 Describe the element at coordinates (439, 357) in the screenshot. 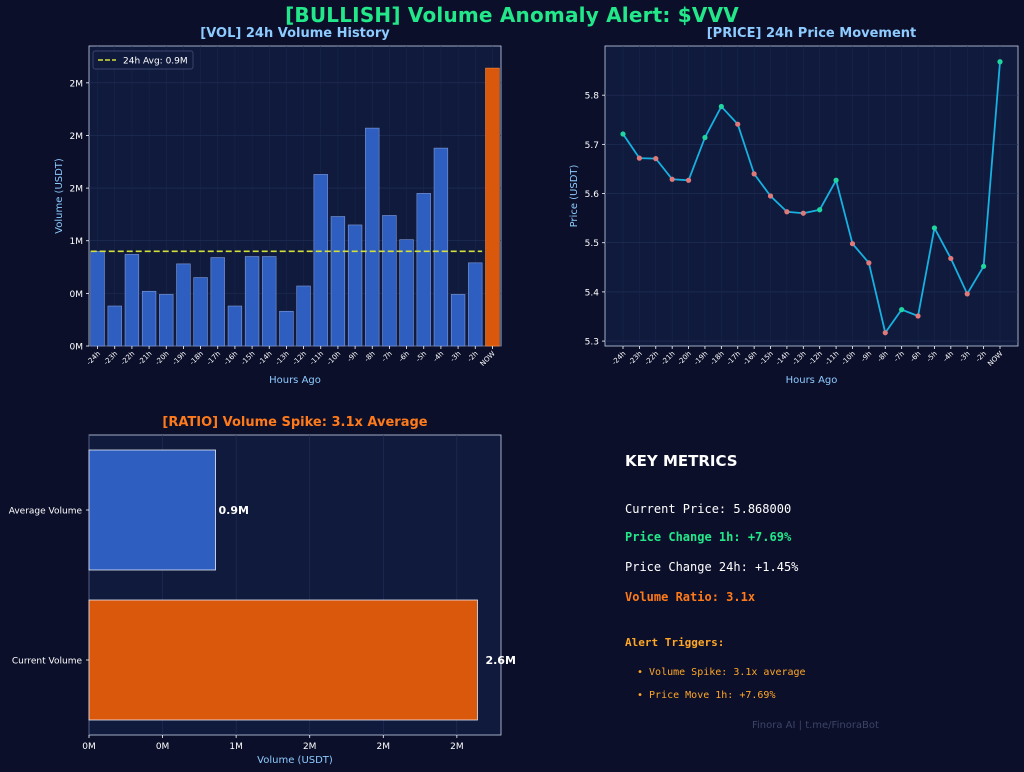

I see `volume-x-tick-label: -4h` at that location.